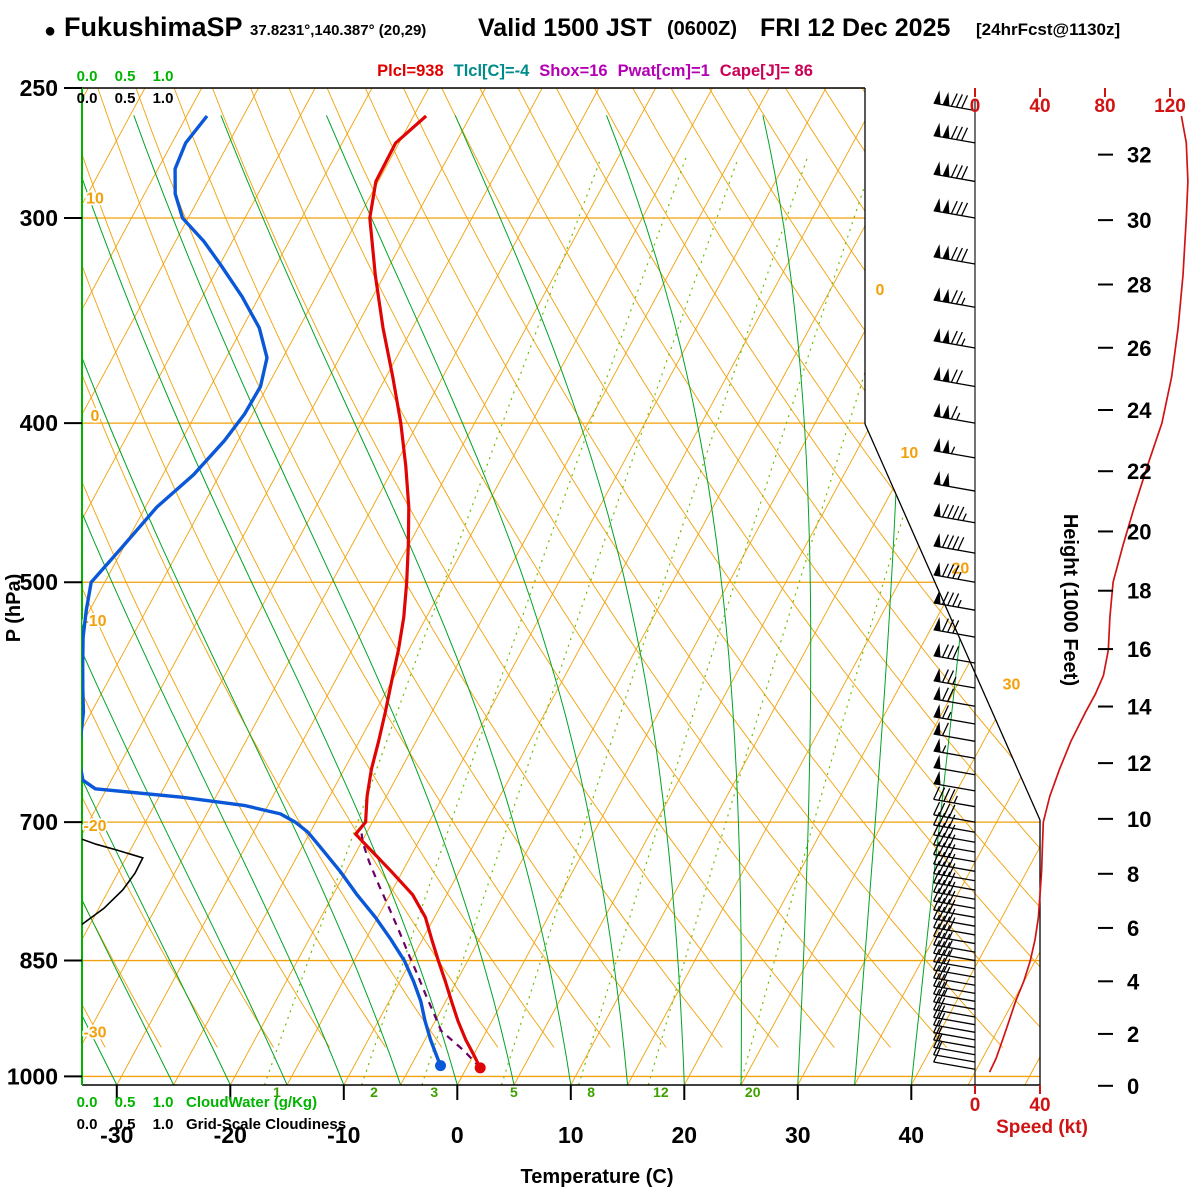 The image size is (1200, 1200). I want to click on height-tick-label: 24, so click(1139, 410).